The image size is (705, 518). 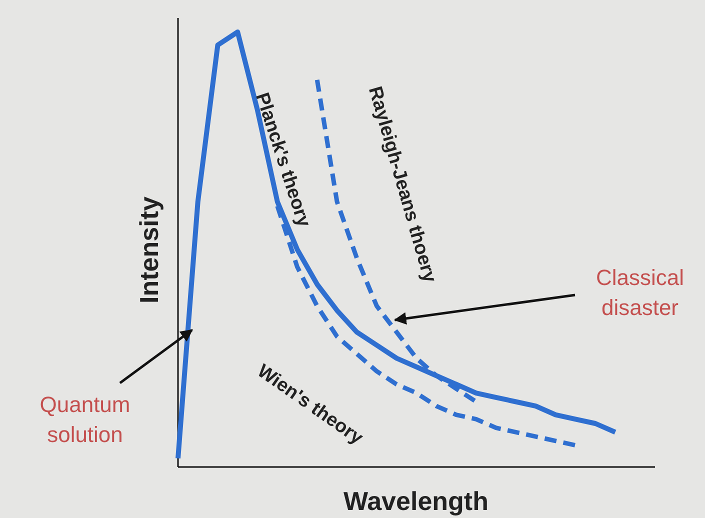 I want to click on x-axis-title: Wavelength, so click(x=416, y=501).